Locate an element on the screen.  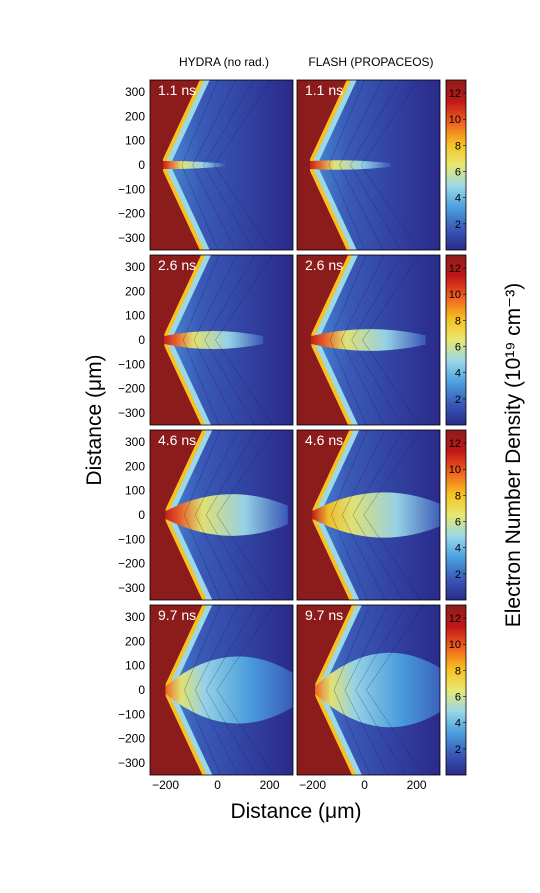
panel-flash-4.6ns: 4.6 ns is located at coordinates (368, 515).